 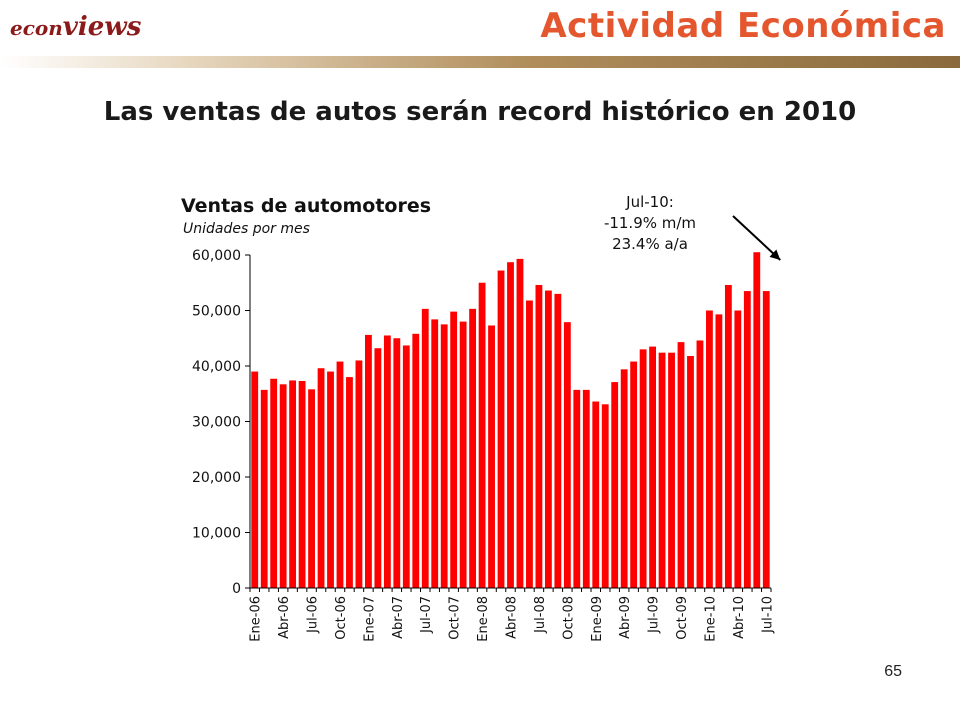 I want to click on y-tick-label: 20,000, so click(x=216, y=478).